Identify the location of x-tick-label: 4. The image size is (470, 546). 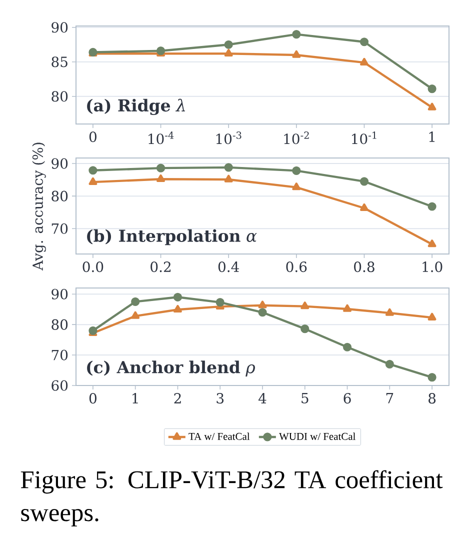
(262, 398).